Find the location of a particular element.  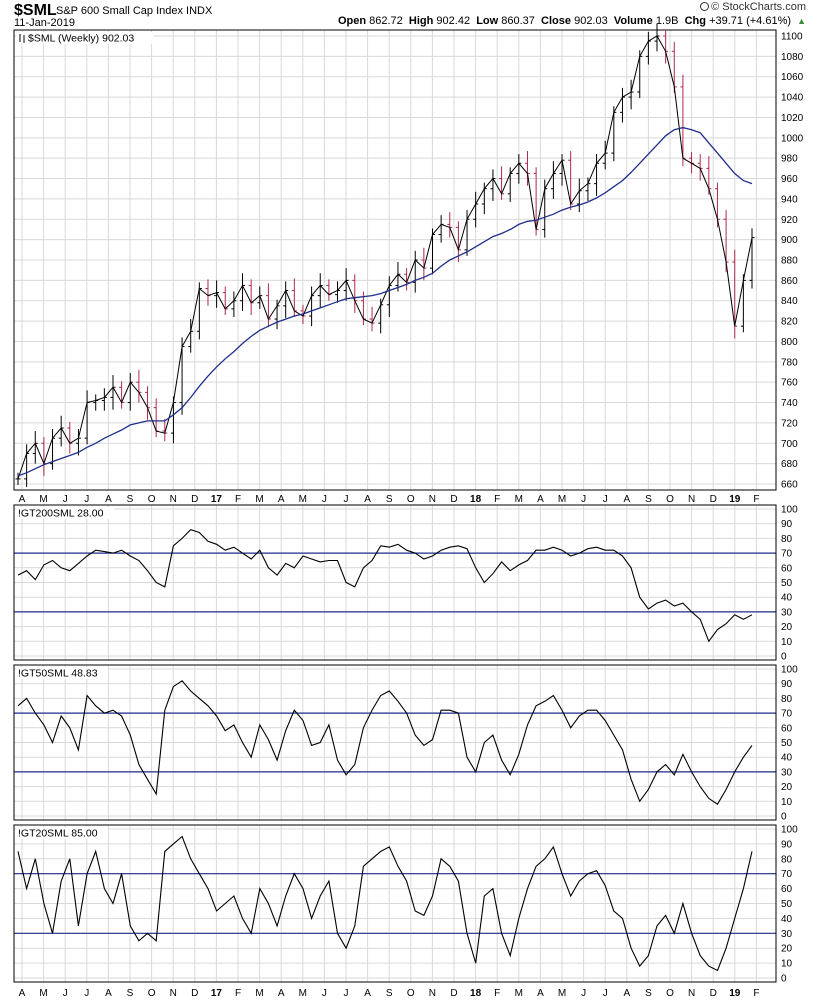

open-value: 862.72 is located at coordinates (386, 21).